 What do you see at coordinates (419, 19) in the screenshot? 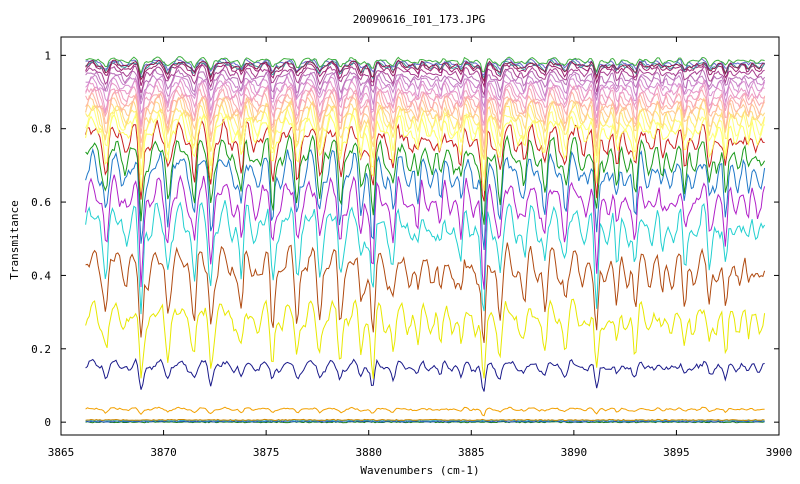
I see `chart-title: 20090616_I01_173.JPG` at bounding box center [419, 19].